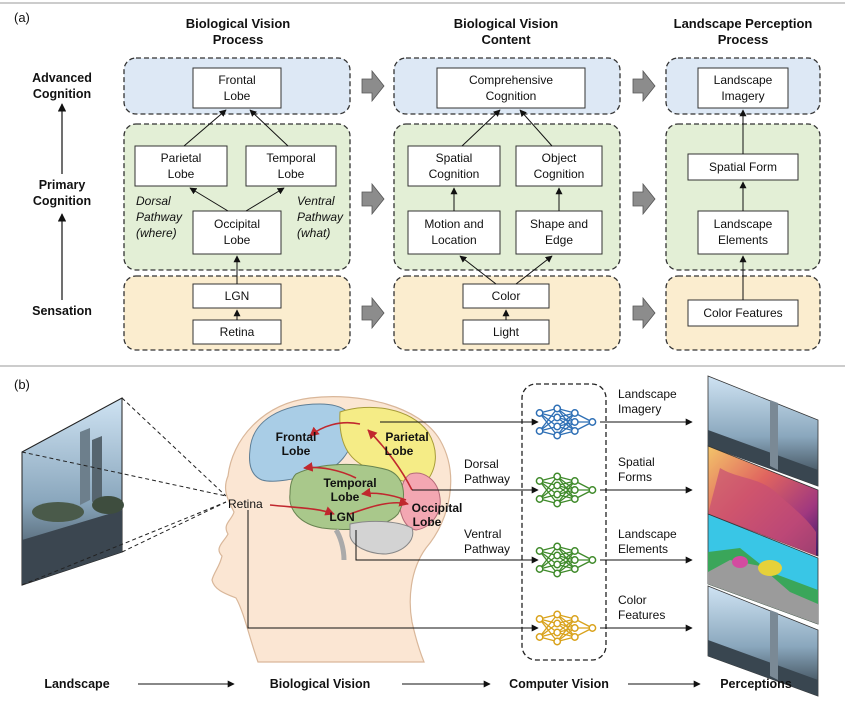 This screenshot has height=717, width=845. What do you see at coordinates (237, 88) in the screenshot?
I see `box-frontal-lobe` at bounding box center [237, 88].